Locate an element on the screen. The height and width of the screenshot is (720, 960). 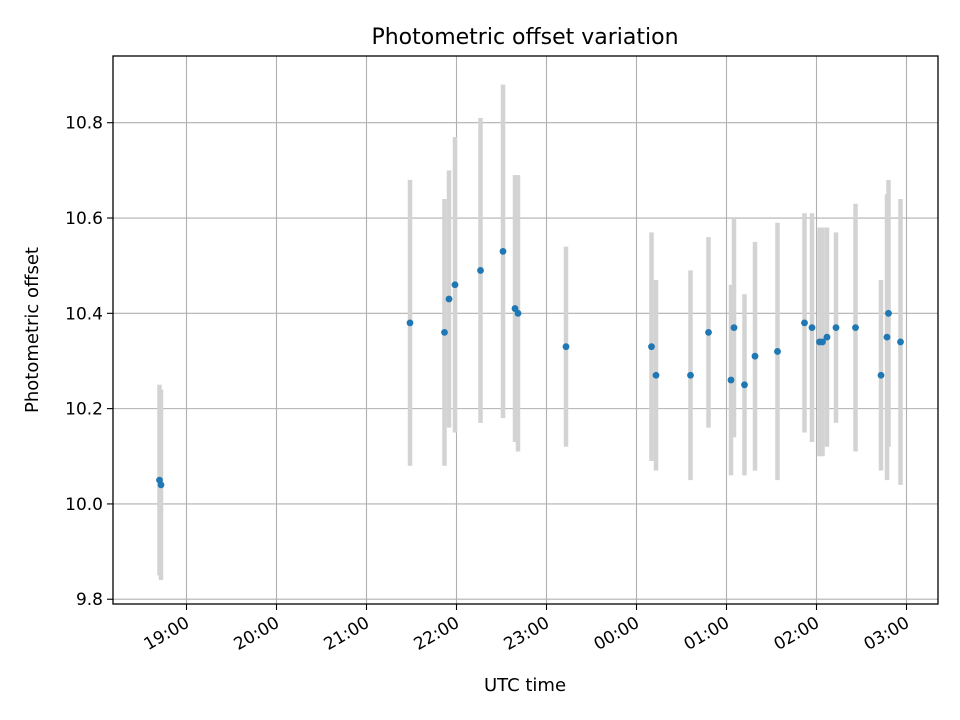
y-tick-label: 10.4 is located at coordinates (84, 314).